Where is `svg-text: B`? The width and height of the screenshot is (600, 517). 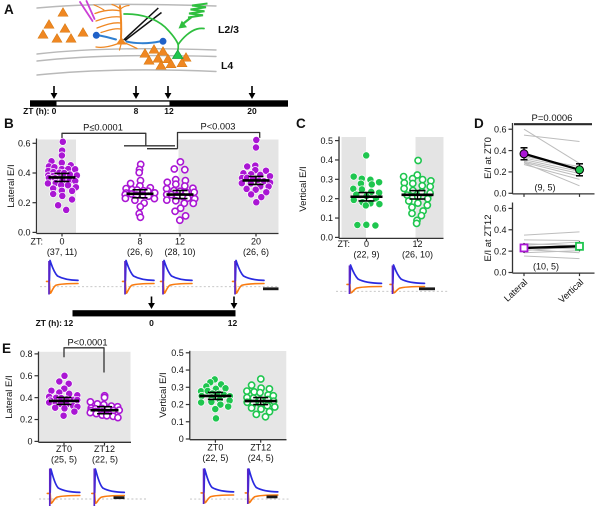 svg-text: B is located at coordinates (9, 123).